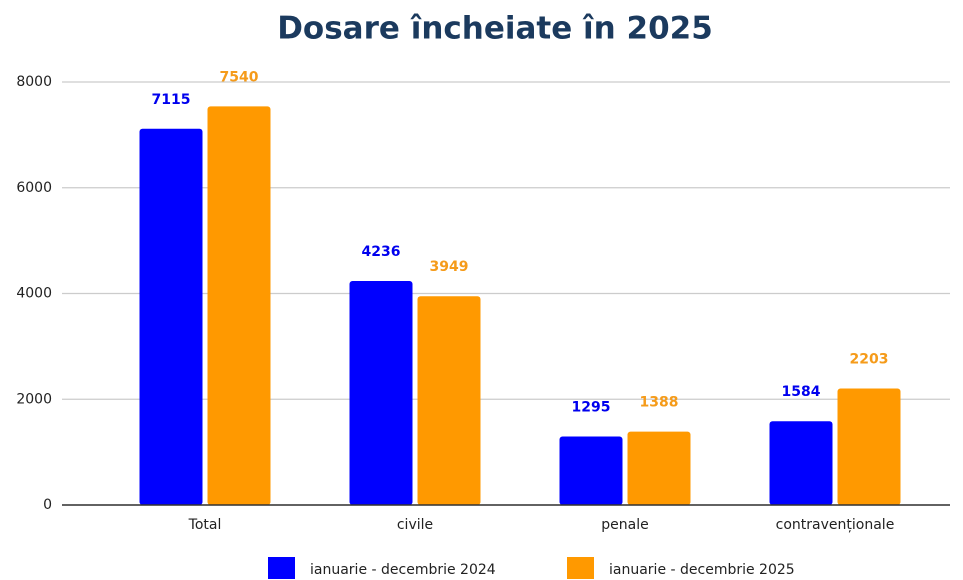 The width and height of the screenshot is (963, 580). Describe the element at coordinates (239, 77) in the screenshot. I see `value-label: 7540` at that location.